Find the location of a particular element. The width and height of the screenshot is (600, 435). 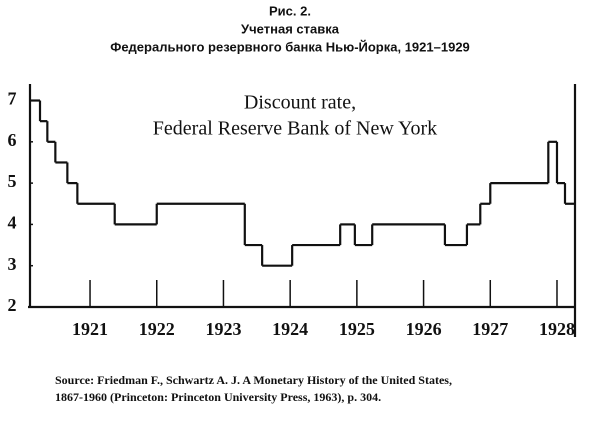

y-tick-label: 6 is located at coordinates (12, 140).